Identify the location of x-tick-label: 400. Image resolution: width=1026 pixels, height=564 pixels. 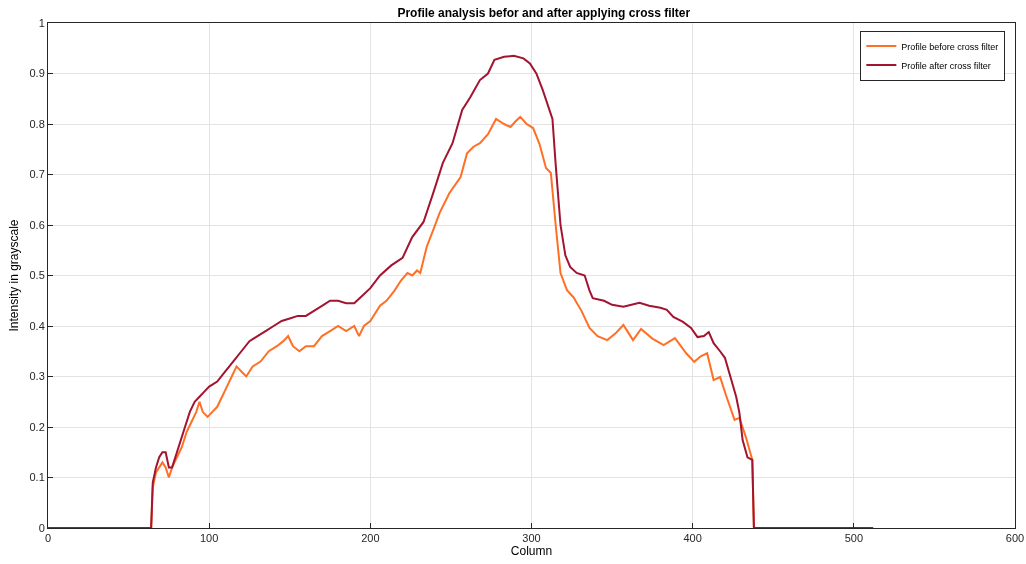
(692, 538).